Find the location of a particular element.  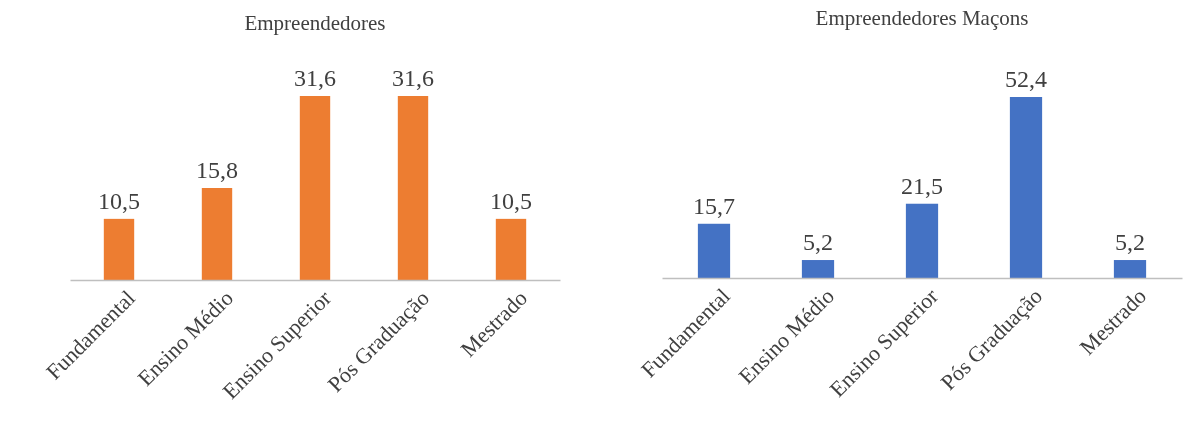

data-label: 21,5 is located at coordinates (922, 185).